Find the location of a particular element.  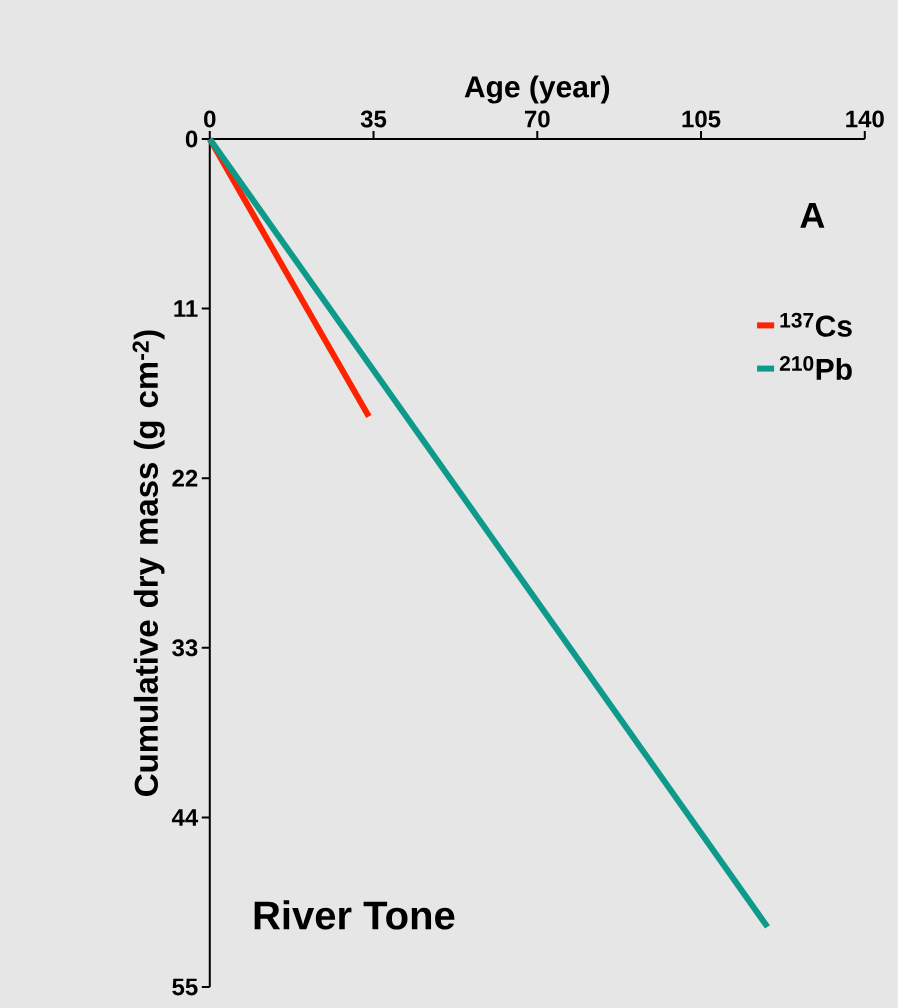

x-tick-label: 105 is located at coordinates (701, 119).